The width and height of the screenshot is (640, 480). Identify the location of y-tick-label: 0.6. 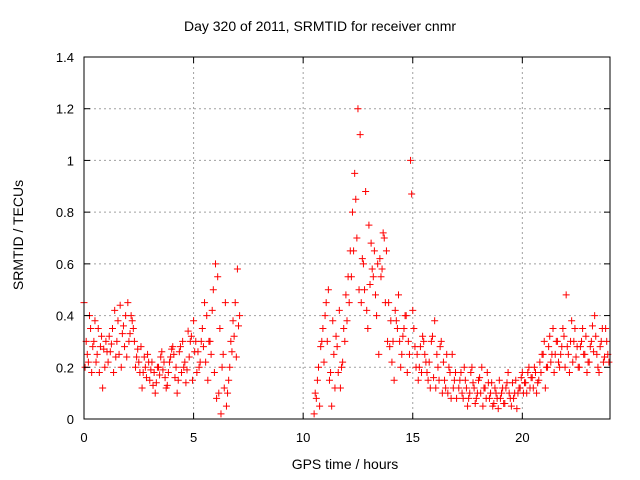
(65, 264).